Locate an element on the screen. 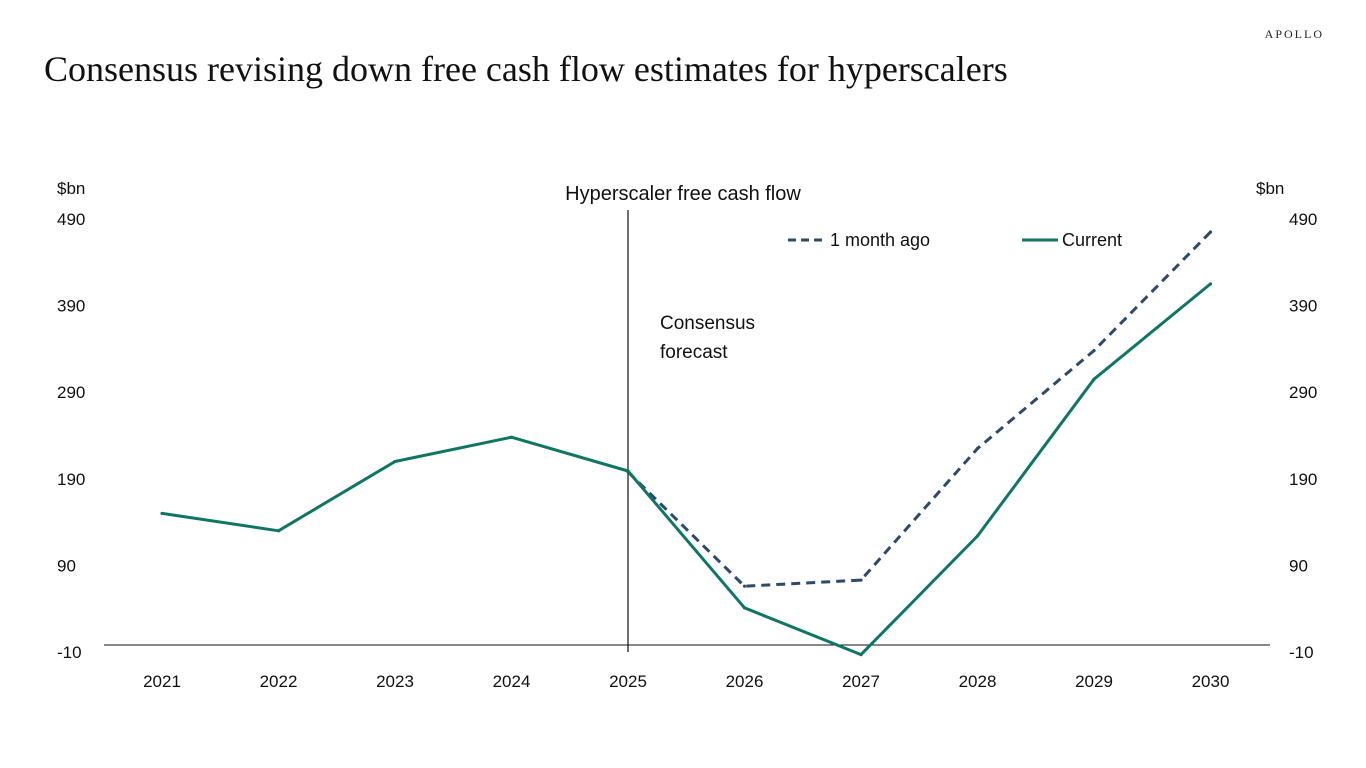  x-tick-label: 2024 is located at coordinates (512, 681).